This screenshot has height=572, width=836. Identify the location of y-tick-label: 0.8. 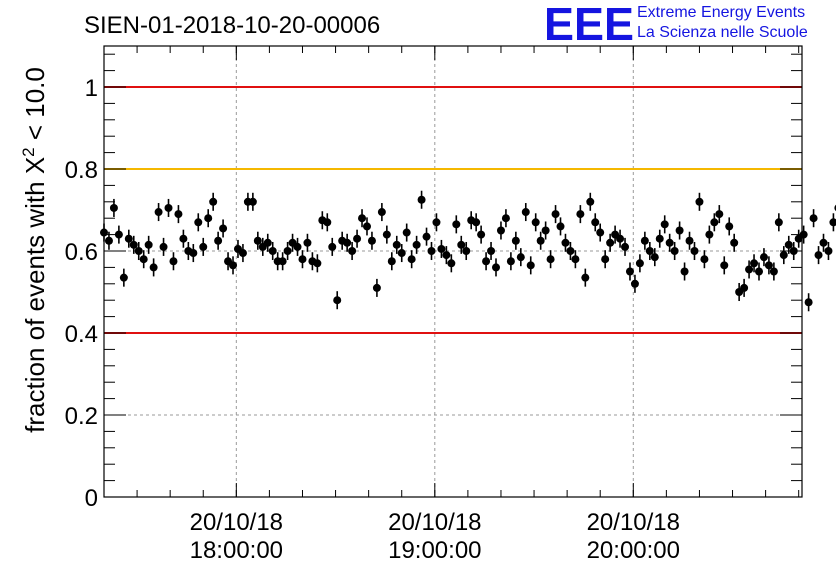
(81, 170).